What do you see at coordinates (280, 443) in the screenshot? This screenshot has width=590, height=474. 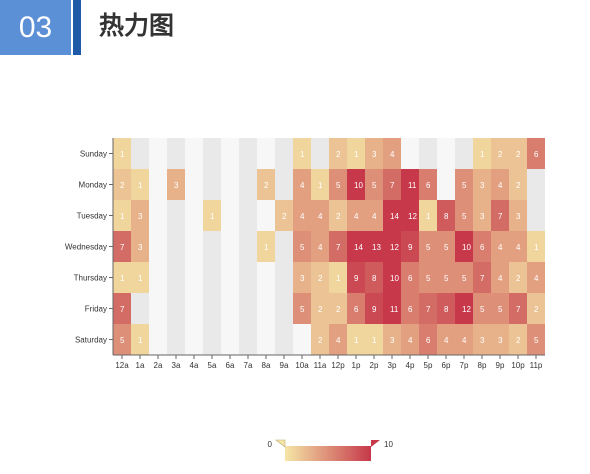 I see `visual-map-min-handle` at bounding box center [280, 443].